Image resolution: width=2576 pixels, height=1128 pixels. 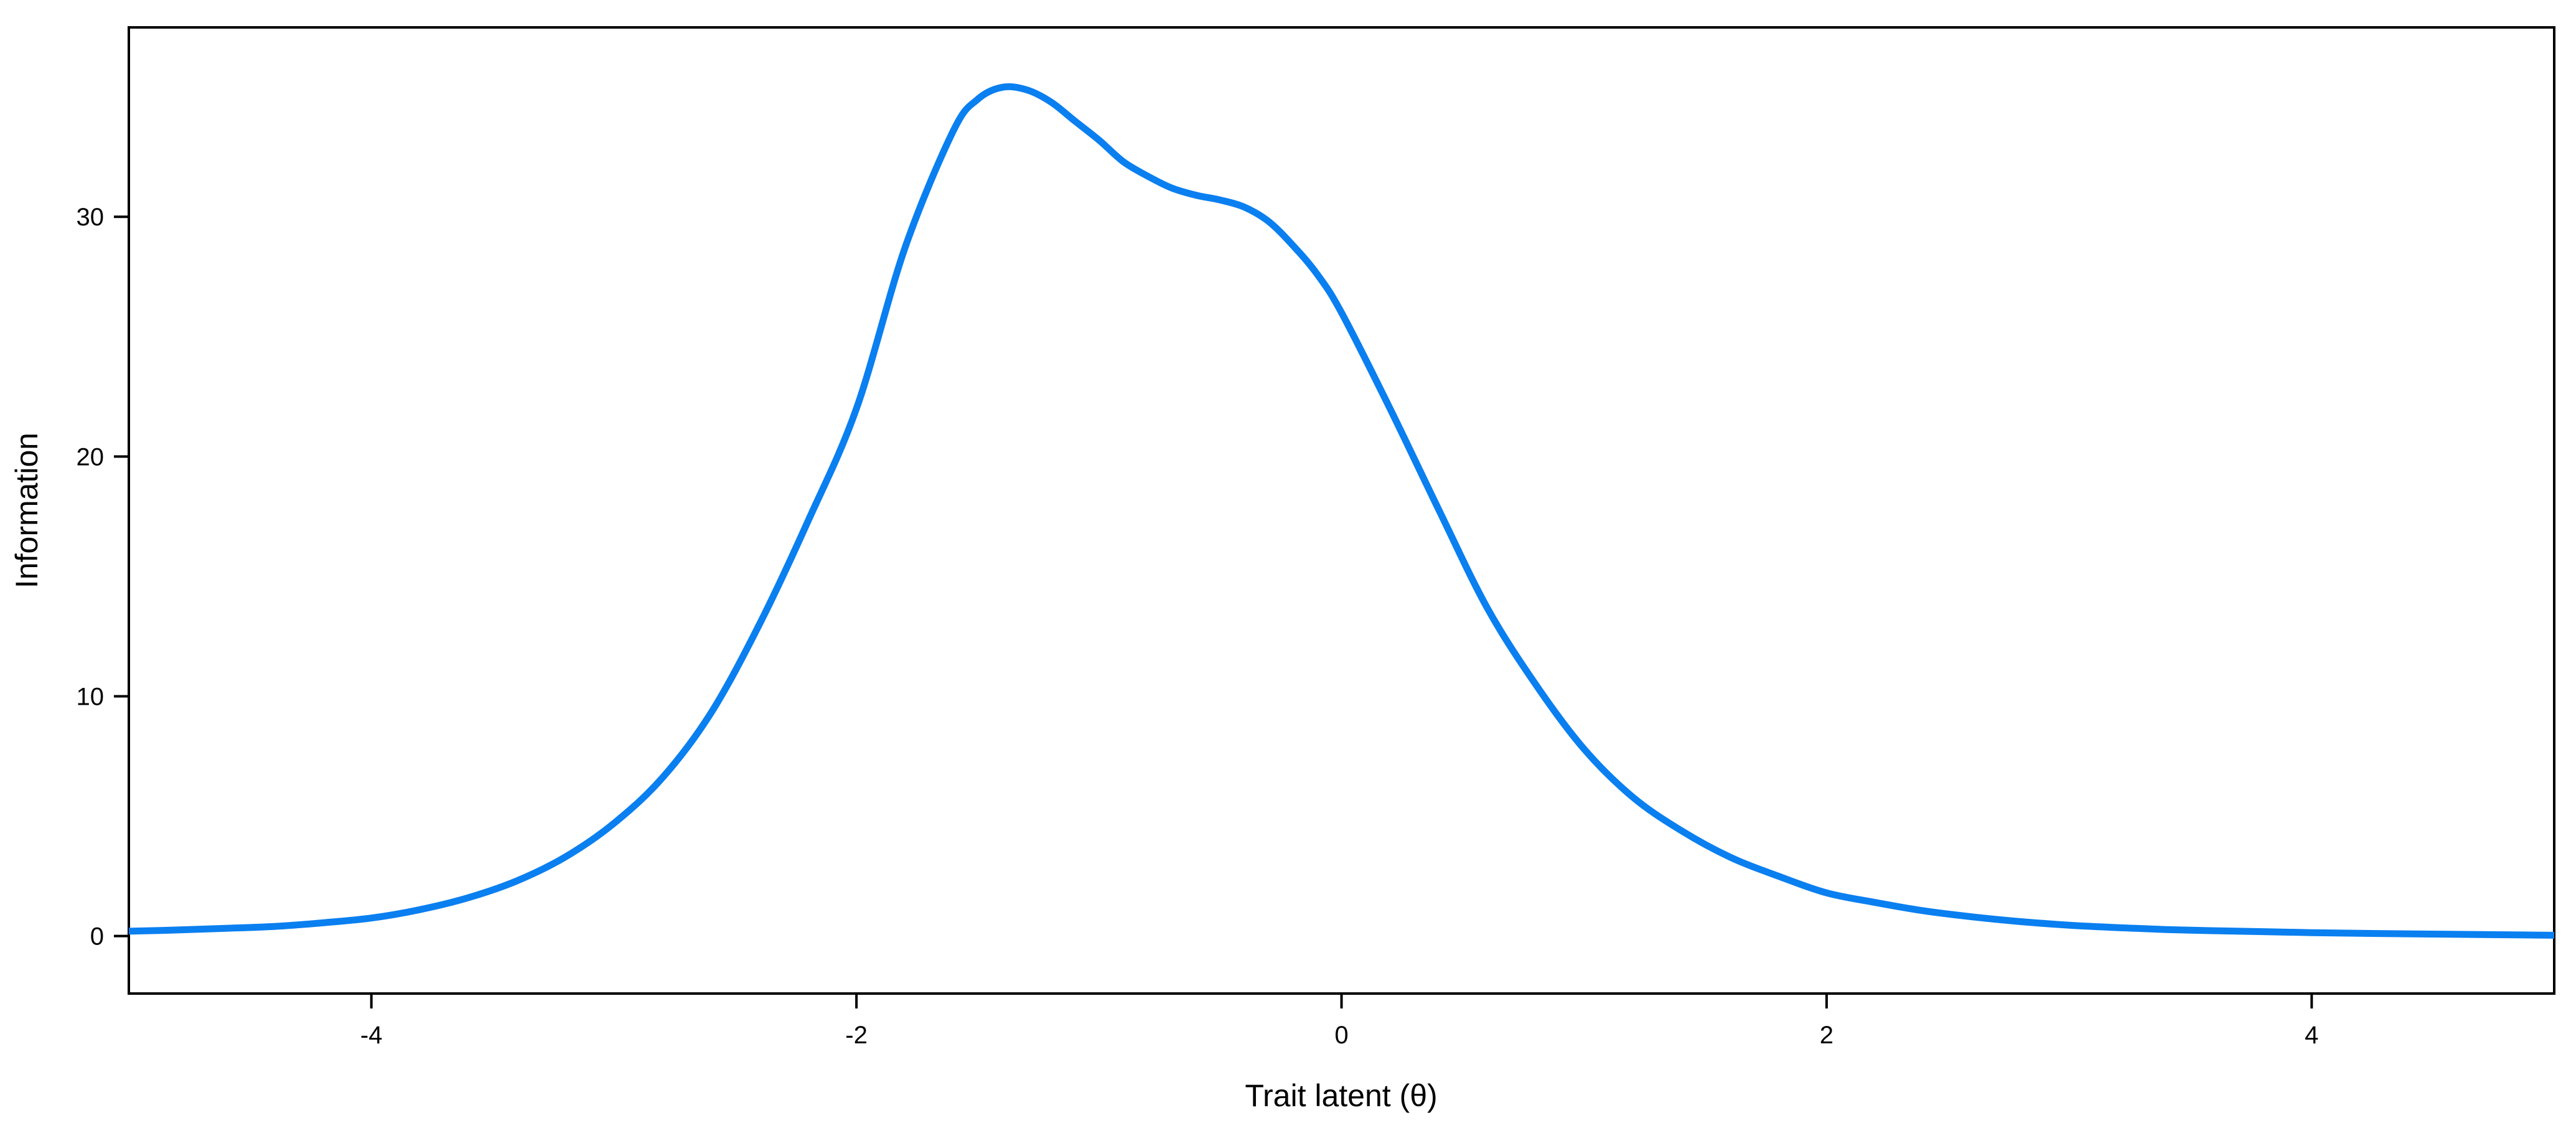 What do you see at coordinates (91, 696) in the screenshot?
I see `y-tick-label: 10` at bounding box center [91, 696].